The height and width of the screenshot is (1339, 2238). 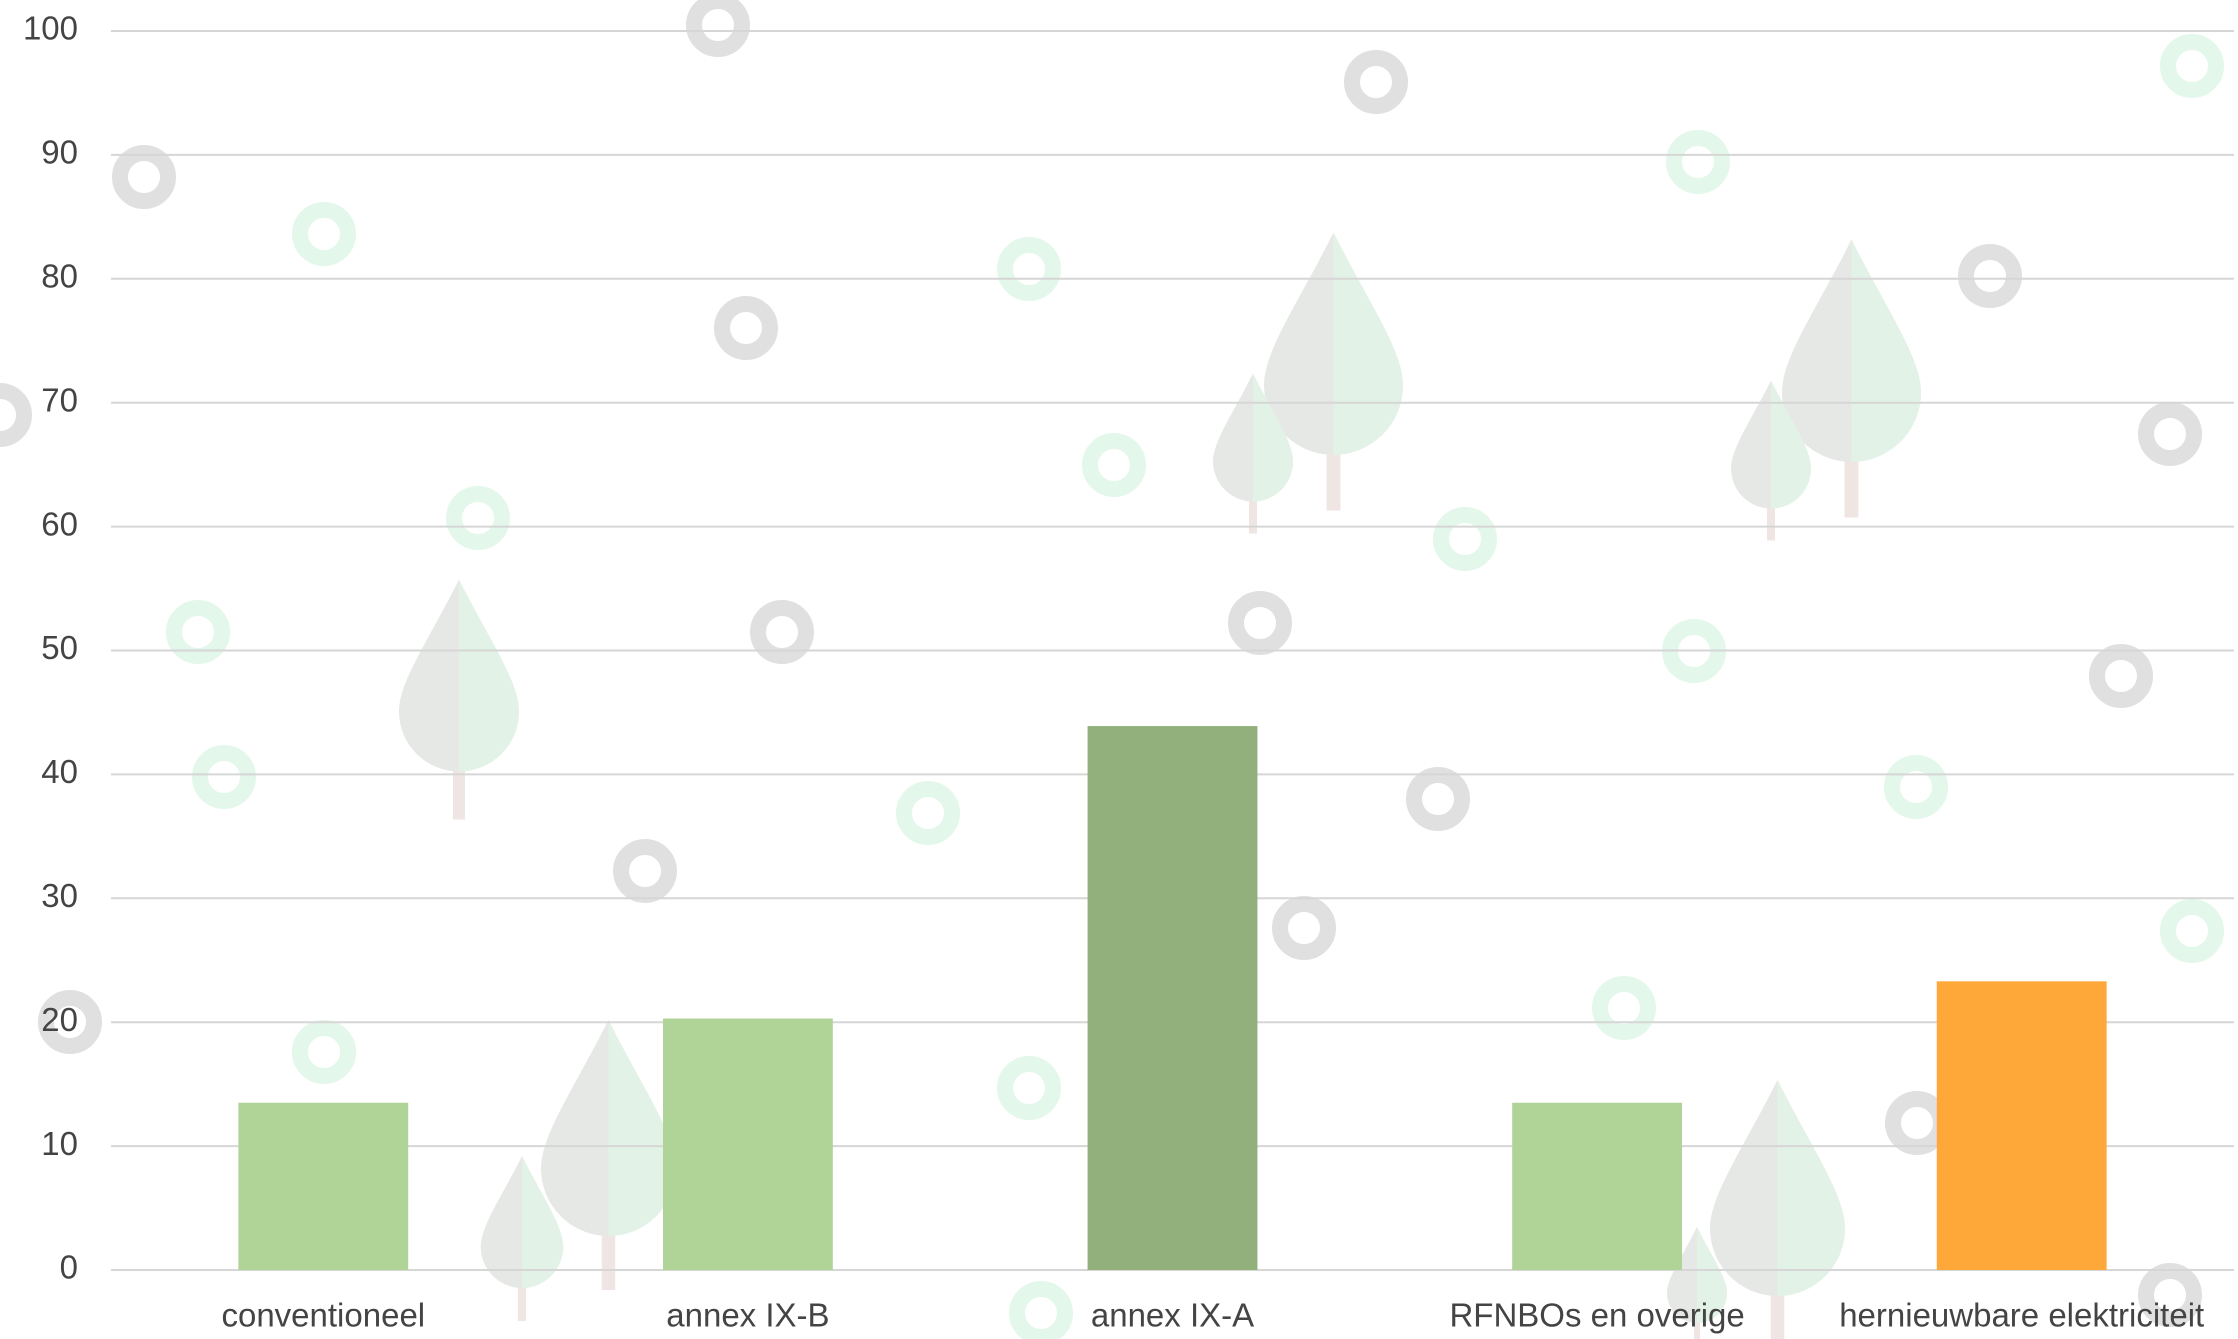 I want to click on x-tick-label: hernieuwbare elektriciteit, so click(x=2021, y=1315).